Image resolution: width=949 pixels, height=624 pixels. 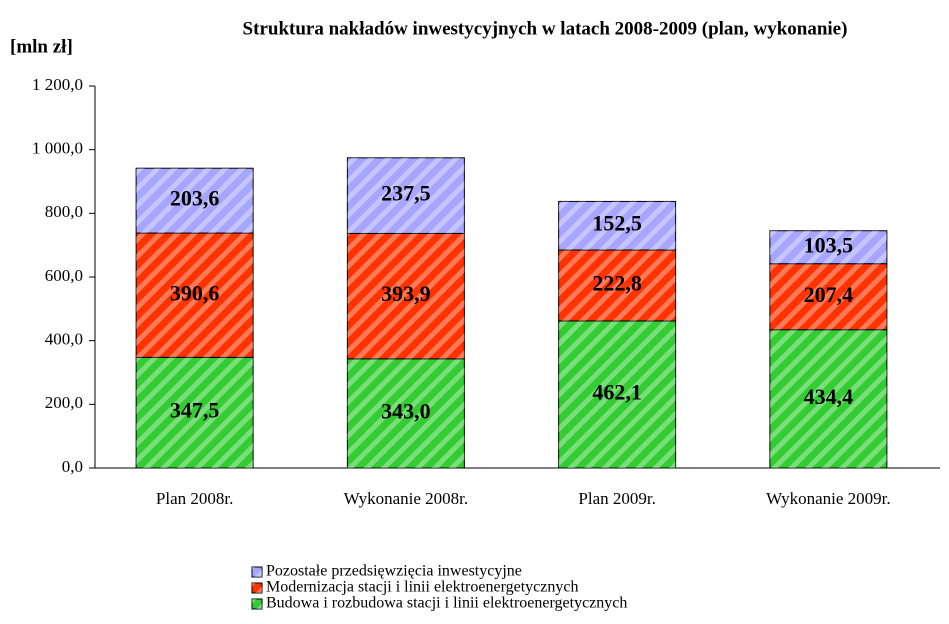 What do you see at coordinates (72, 466) in the screenshot?
I see `y-tick-label: 0,0` at bounding box center [72, 466].